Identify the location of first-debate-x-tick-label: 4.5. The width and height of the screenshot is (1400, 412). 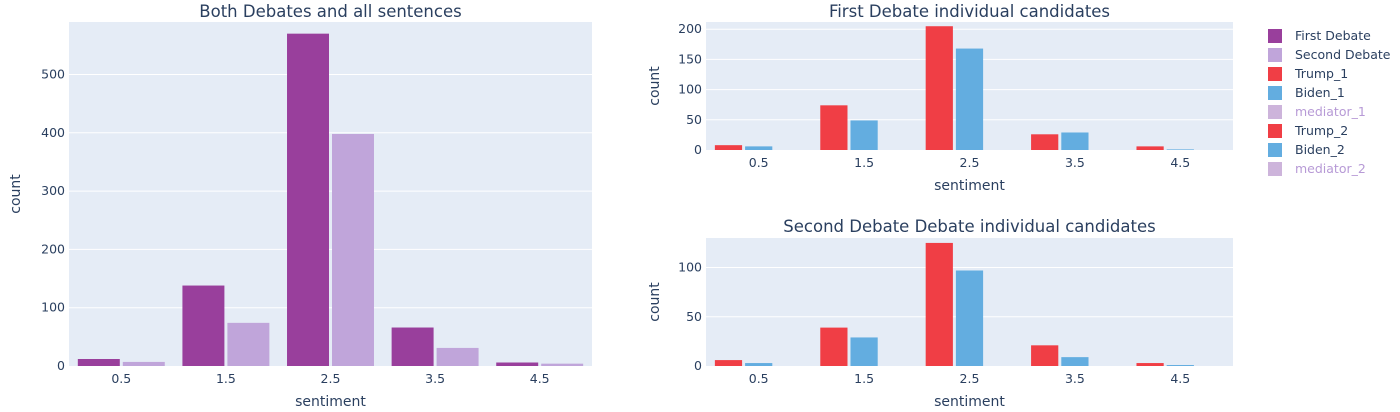
(1180, 162).